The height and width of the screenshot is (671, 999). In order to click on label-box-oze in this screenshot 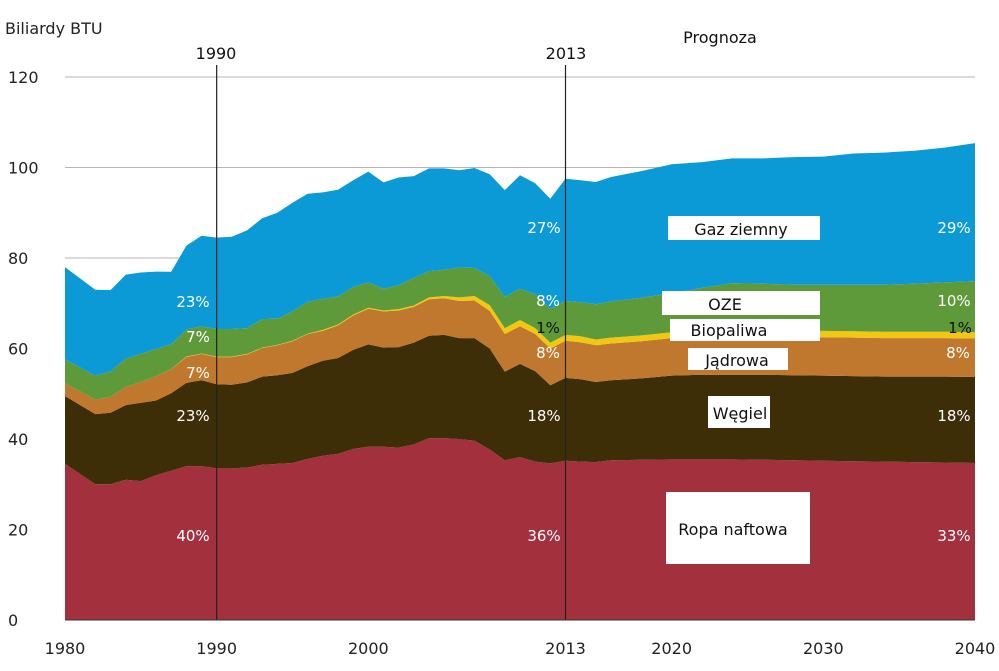, I will do `click(741, 303)`.